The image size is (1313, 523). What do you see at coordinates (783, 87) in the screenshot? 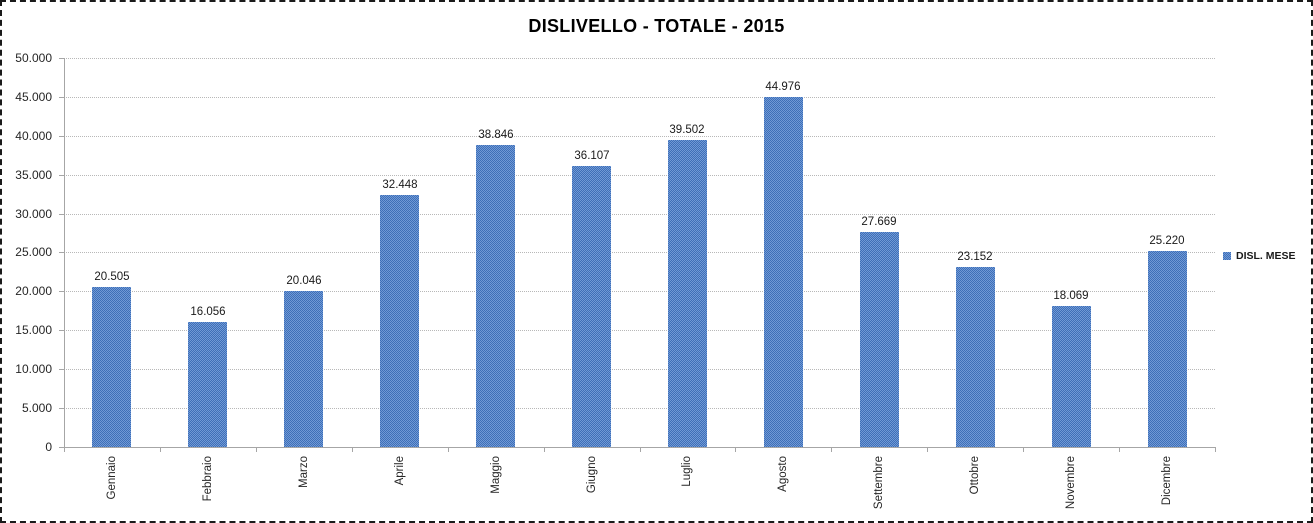
I see `bar-value-label: 44.976` at bounding box center [783, 87].